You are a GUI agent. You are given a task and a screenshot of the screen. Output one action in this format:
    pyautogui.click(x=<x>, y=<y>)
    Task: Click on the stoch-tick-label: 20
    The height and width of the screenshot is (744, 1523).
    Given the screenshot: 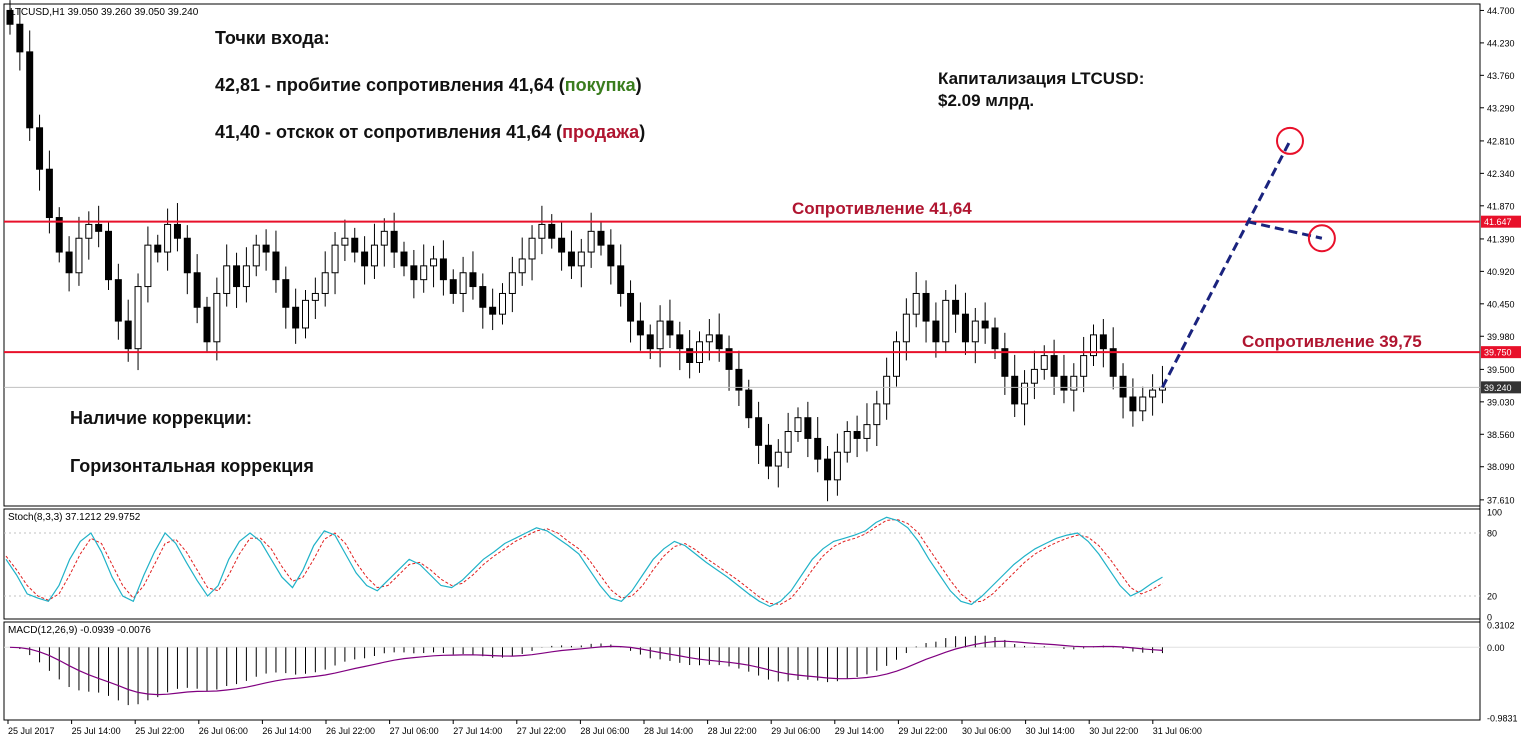 What is the action you would take?
    pyautogui.click(x=1492, y=597)
    